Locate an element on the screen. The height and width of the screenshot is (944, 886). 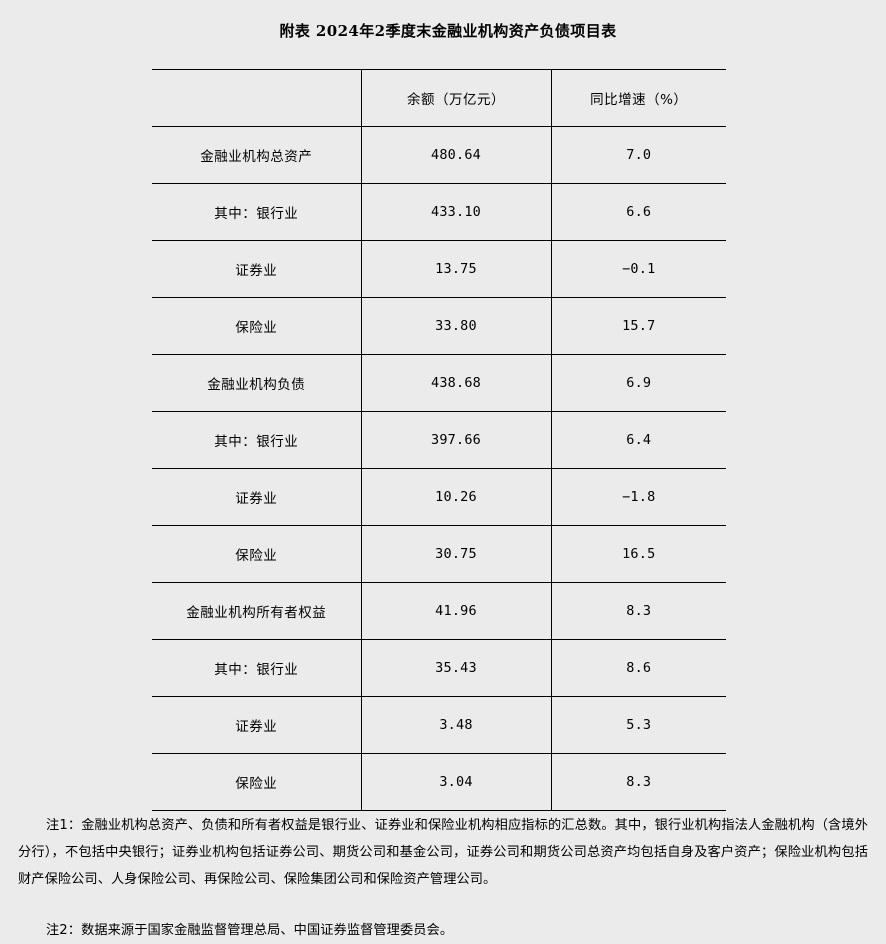
table-header-row: 余额（万亿元） 同比增速（%） is located at coordinates (439, 98).